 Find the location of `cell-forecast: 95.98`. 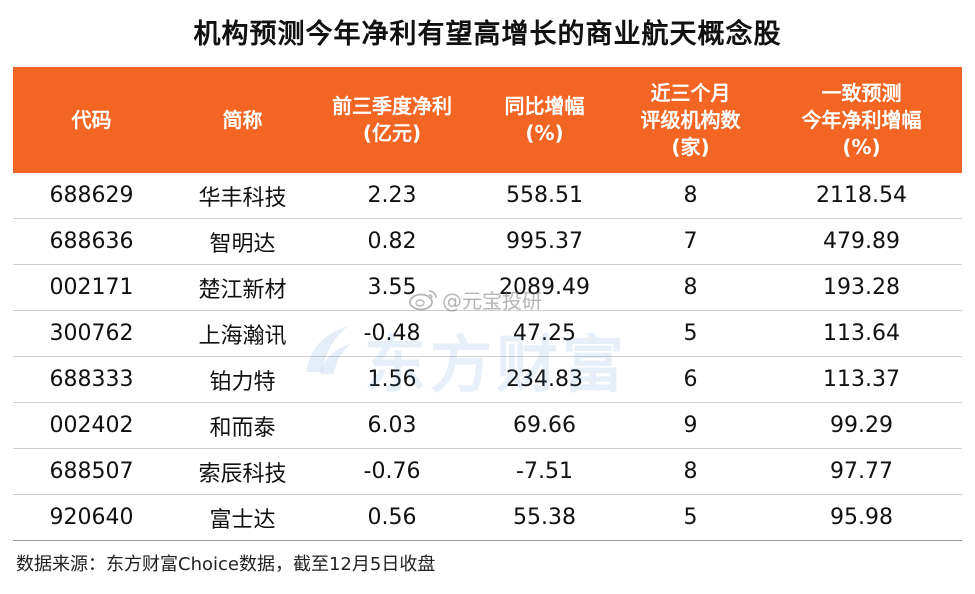

cell-forecast: 95.98 is located at coordinates (861, 517).